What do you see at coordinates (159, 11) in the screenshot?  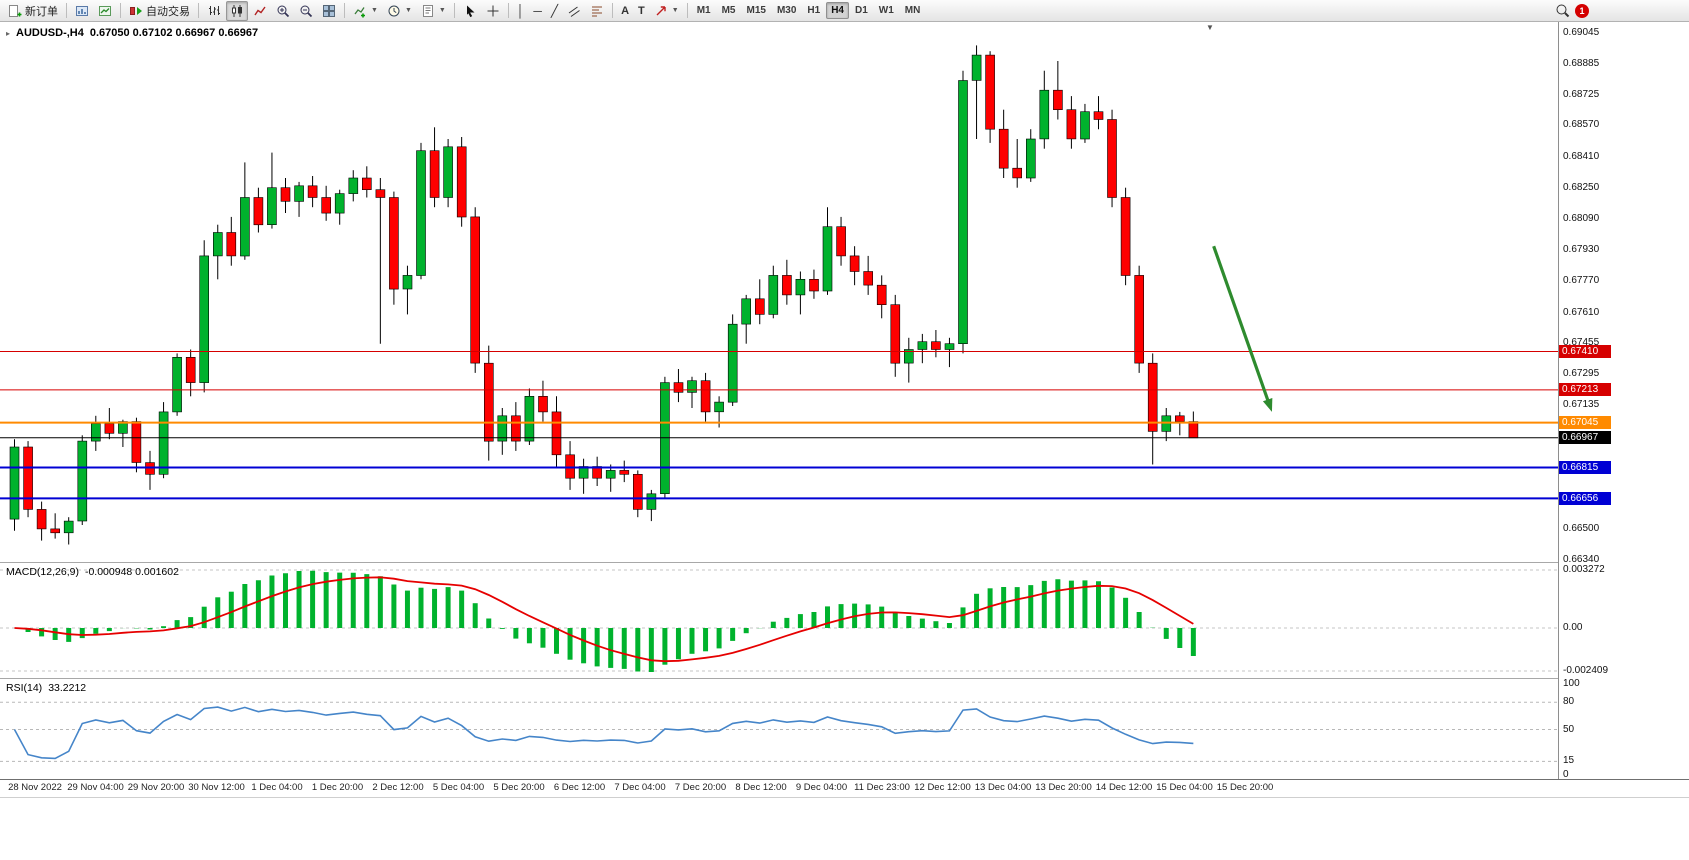 I see `auto-trading-button: 自动交易` at bounding box center [159, 11].